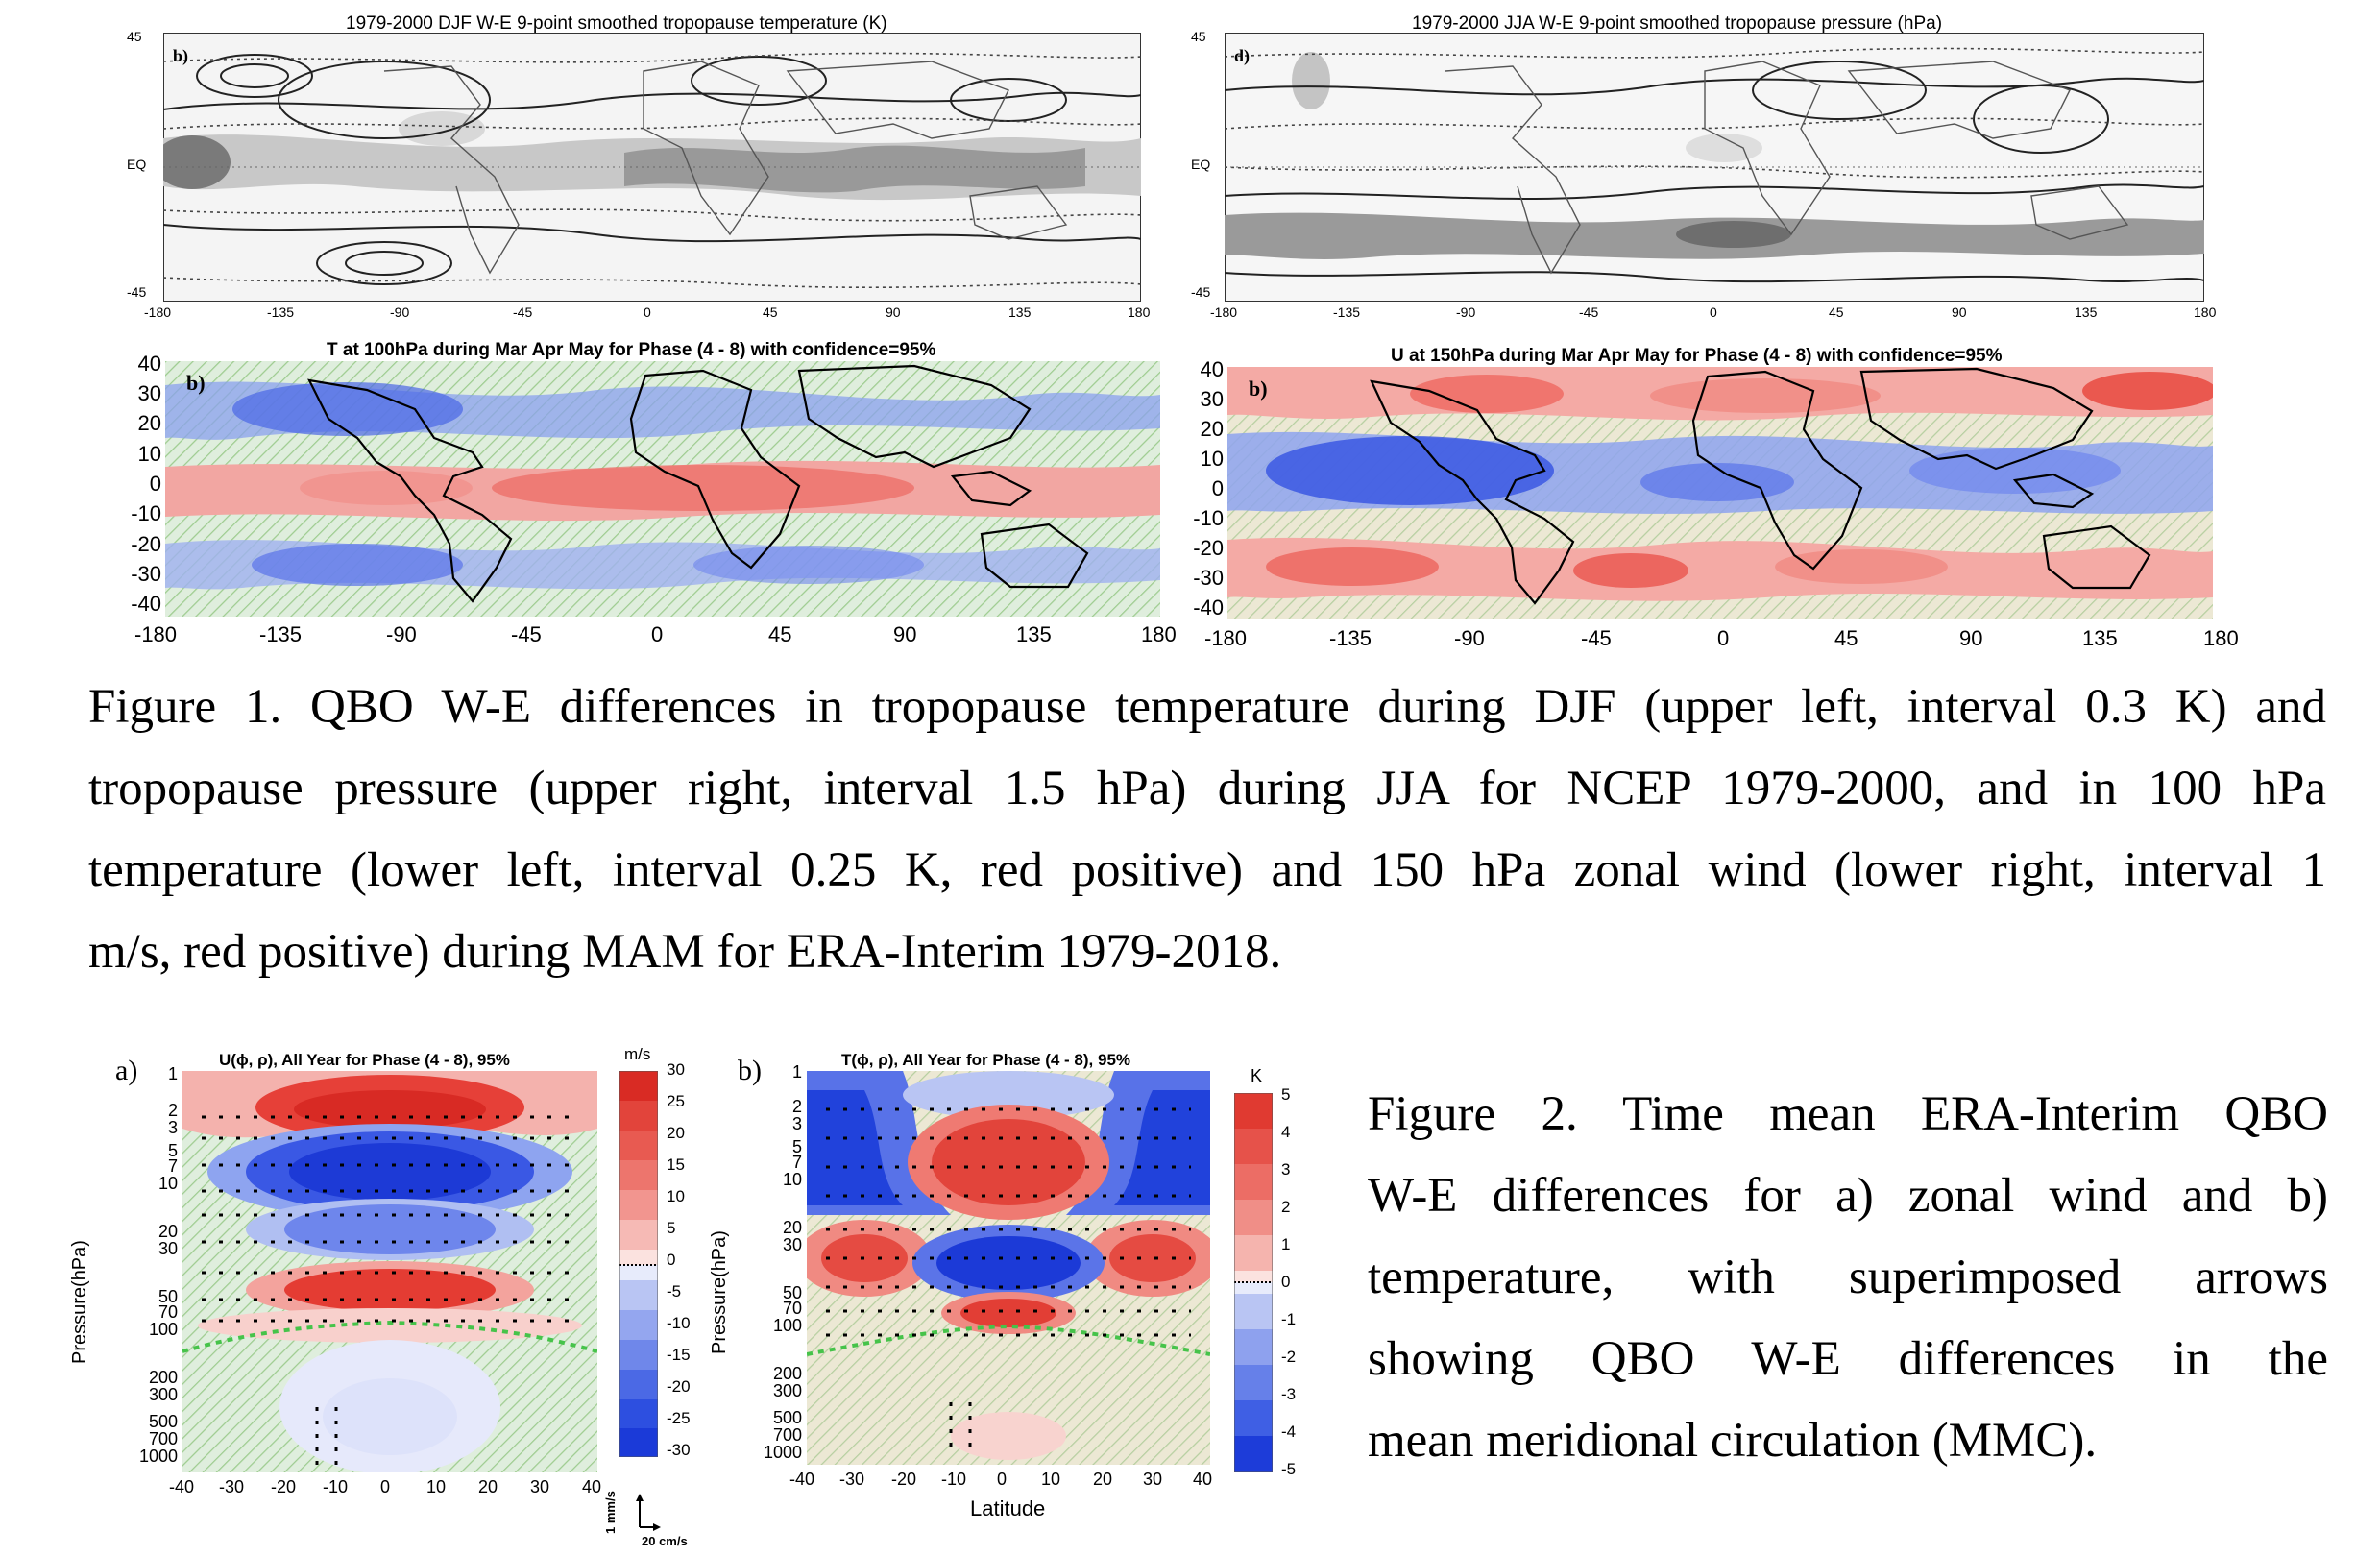 The width and height of the screenshot is (2380, 1556). I want to click on fig1-c-xticks: -180 -135 -90 -45 0 45 90 135 180, so click(658, 635).